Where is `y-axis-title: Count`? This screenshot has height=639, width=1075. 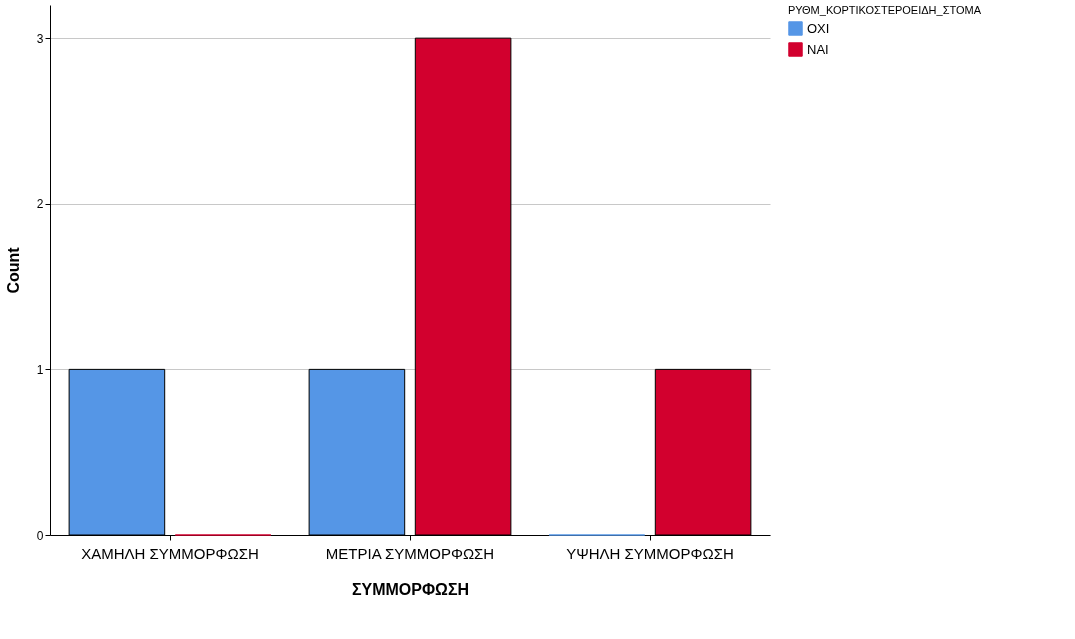 y-axis-title: Count is located at coordinates (13, 270).